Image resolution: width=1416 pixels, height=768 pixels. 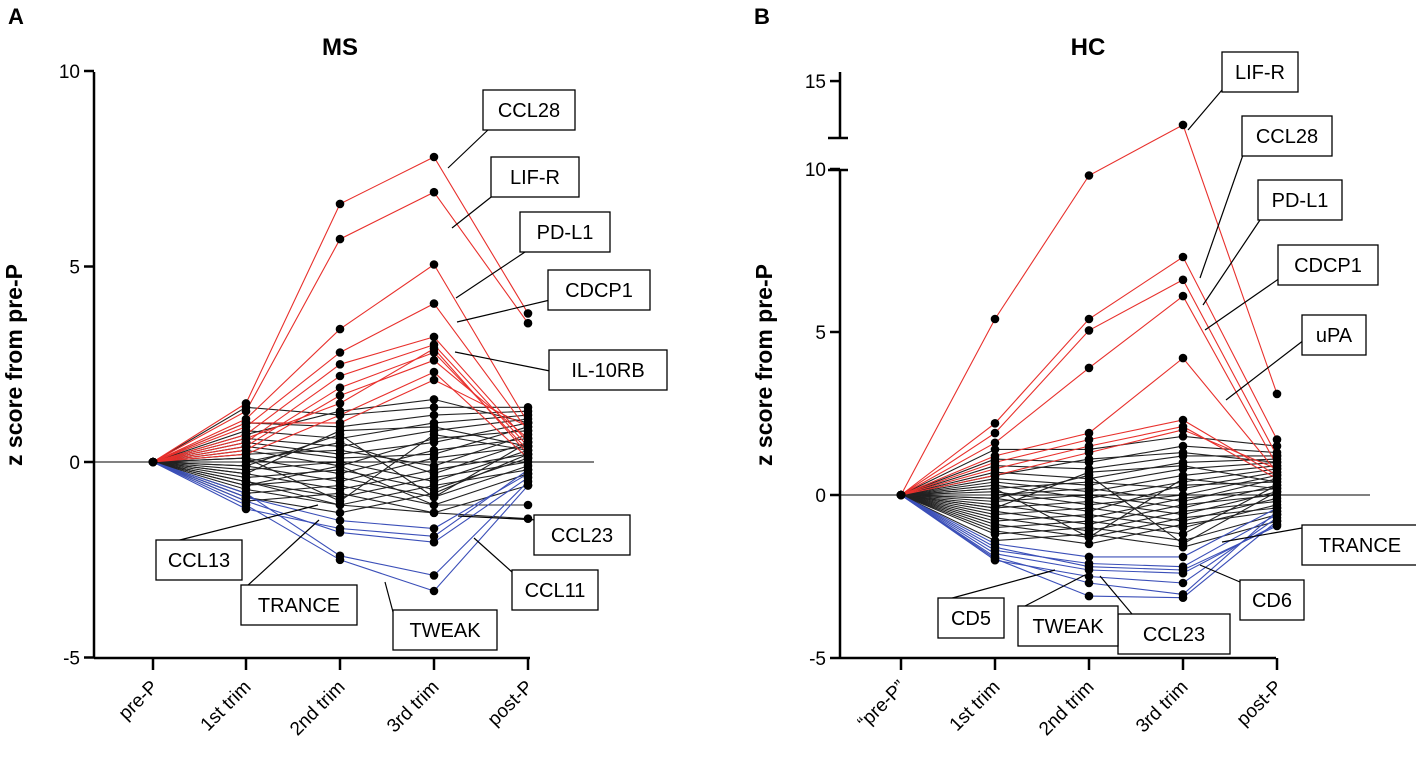 What do you see at coordinates (1334, 335) in the screenshot?
I see `callout-box-upa` at bounding box center [1334, 335].